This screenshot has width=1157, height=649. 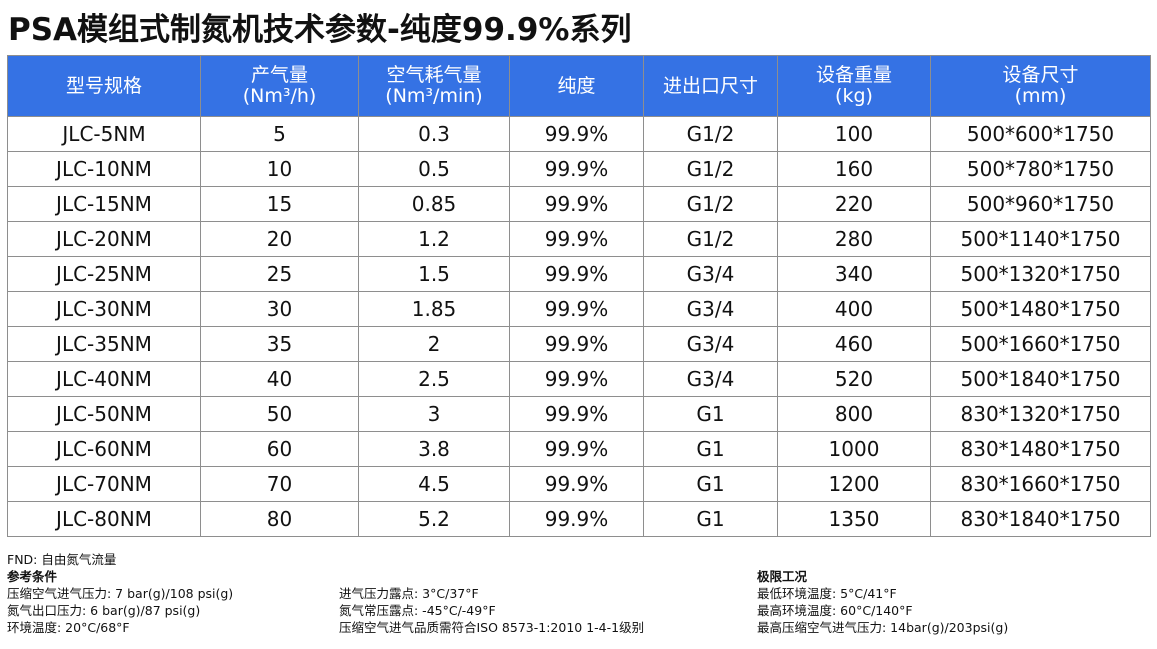 What do you see at coordinates (1040, 274) in the screenshot?
I see `dimensions-cell: 500*1320*1750` at bounding box center [1040, 274].